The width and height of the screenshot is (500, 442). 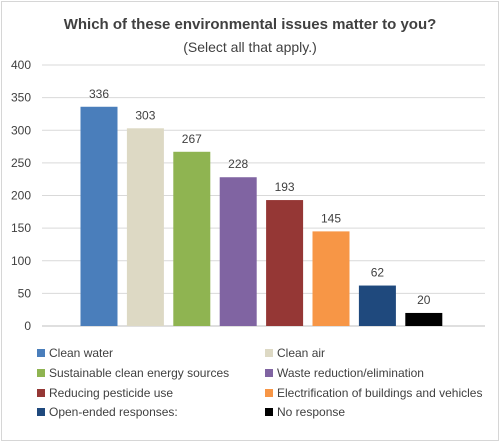 I want to click on data-label: 193, so click(x=285, y=187).